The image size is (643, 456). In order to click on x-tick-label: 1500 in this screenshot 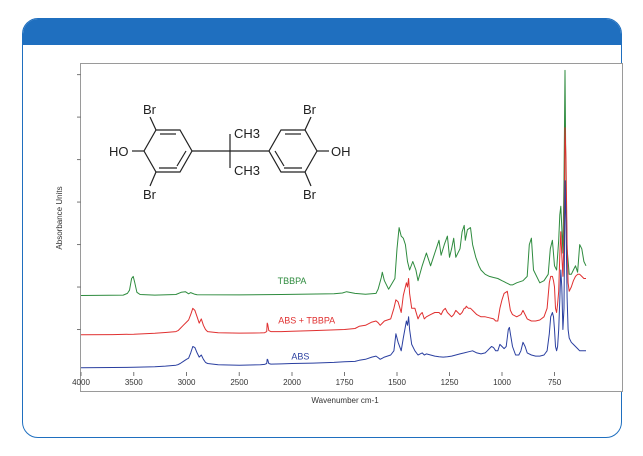, I will do `click(397, 382)`.